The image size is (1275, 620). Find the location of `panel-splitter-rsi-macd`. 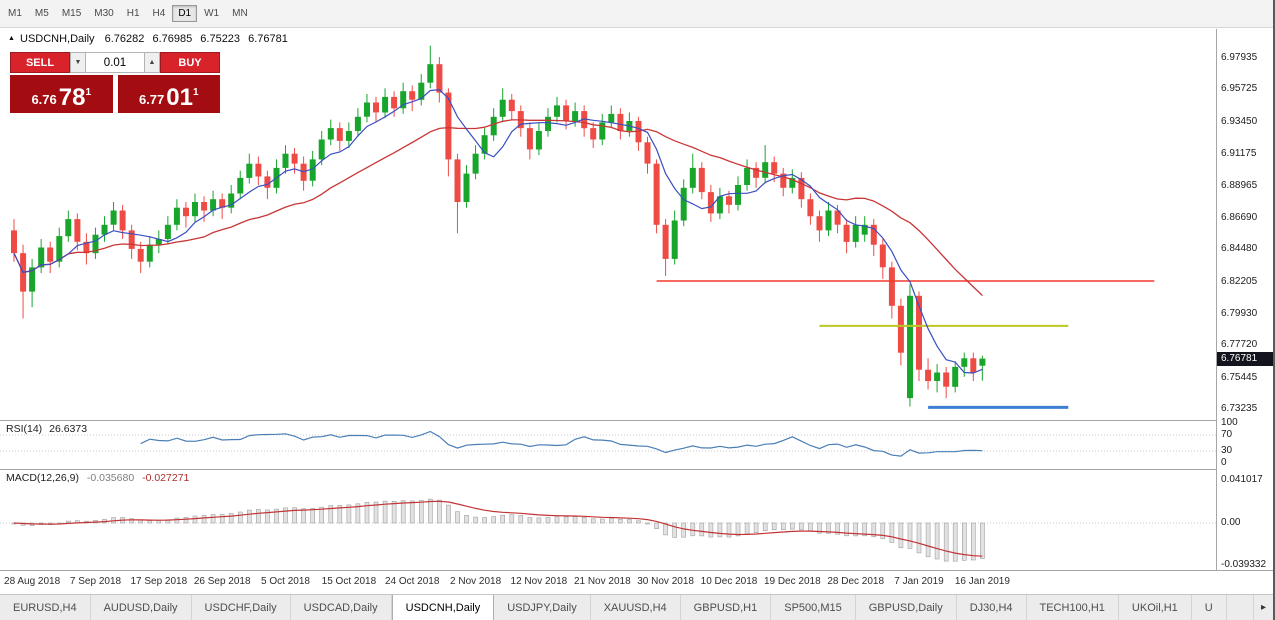

panel-splitter-rsi-macd is located at coordinates (636, 469).